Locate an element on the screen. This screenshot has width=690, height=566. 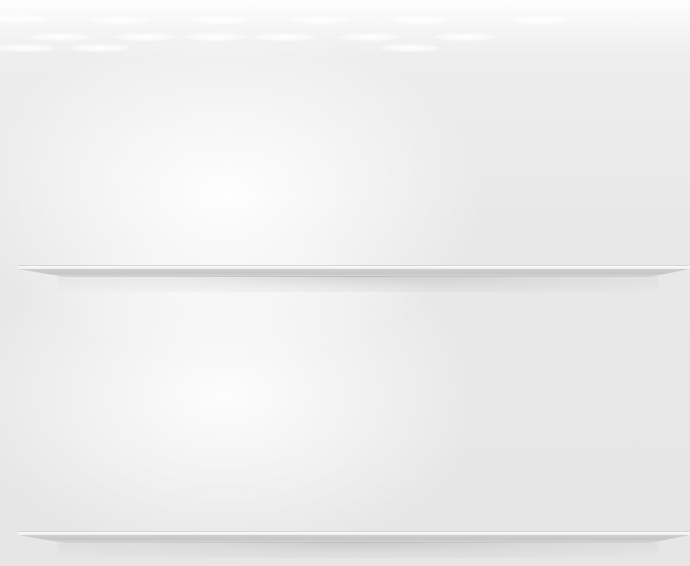
ceiling-light-strip is located at coordinates (345, 30).